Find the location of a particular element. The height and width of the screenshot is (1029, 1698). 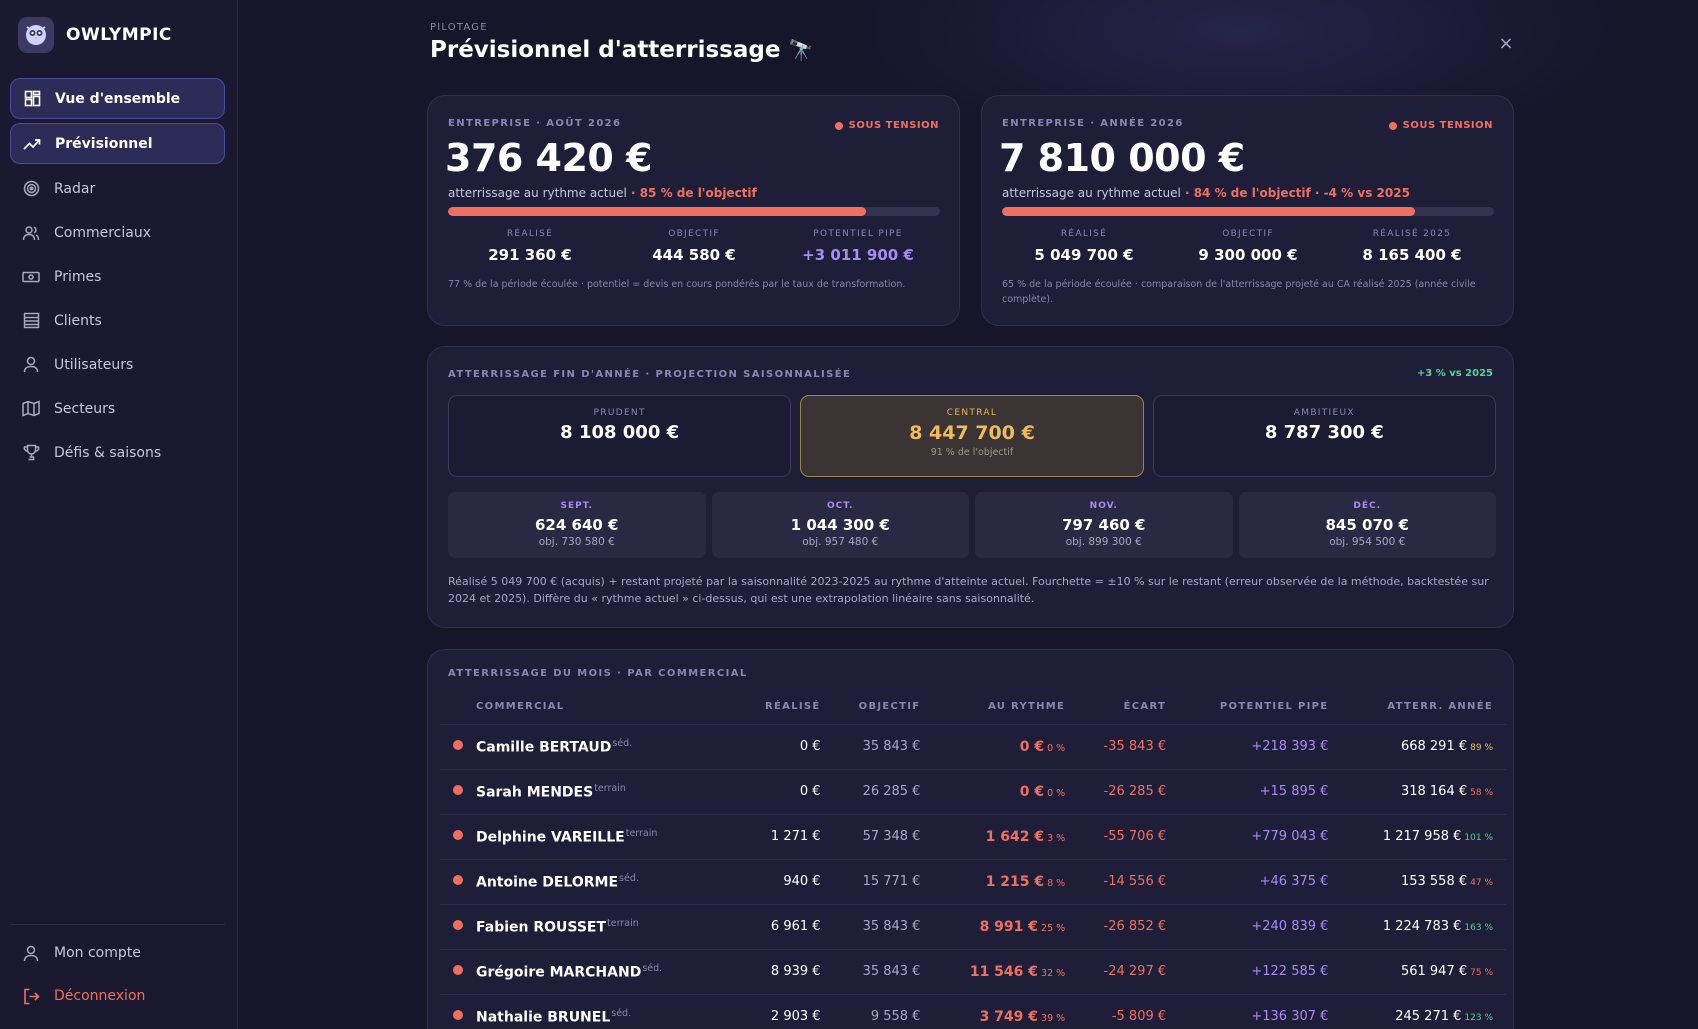

stat-value: 5 049 700 € is located at coordinates (1084, 255).